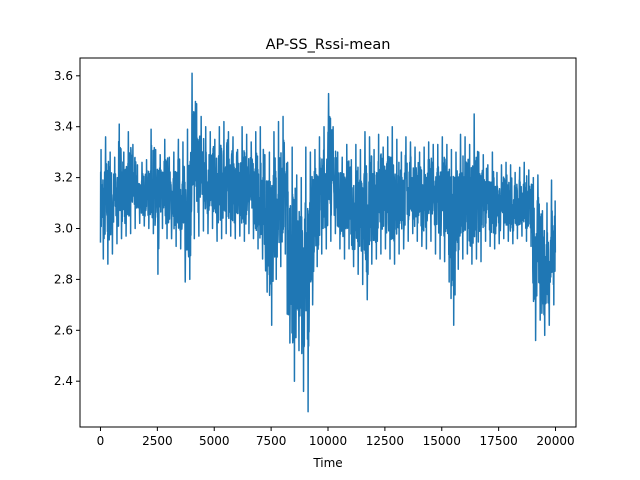 The width and height of the screenshot is (640, 480). I want to click on x-axis-label: Time, so click(327, 463).